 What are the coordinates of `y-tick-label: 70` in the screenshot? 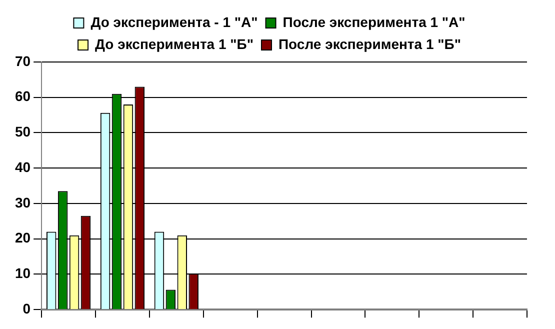 It's located at (22, 60).